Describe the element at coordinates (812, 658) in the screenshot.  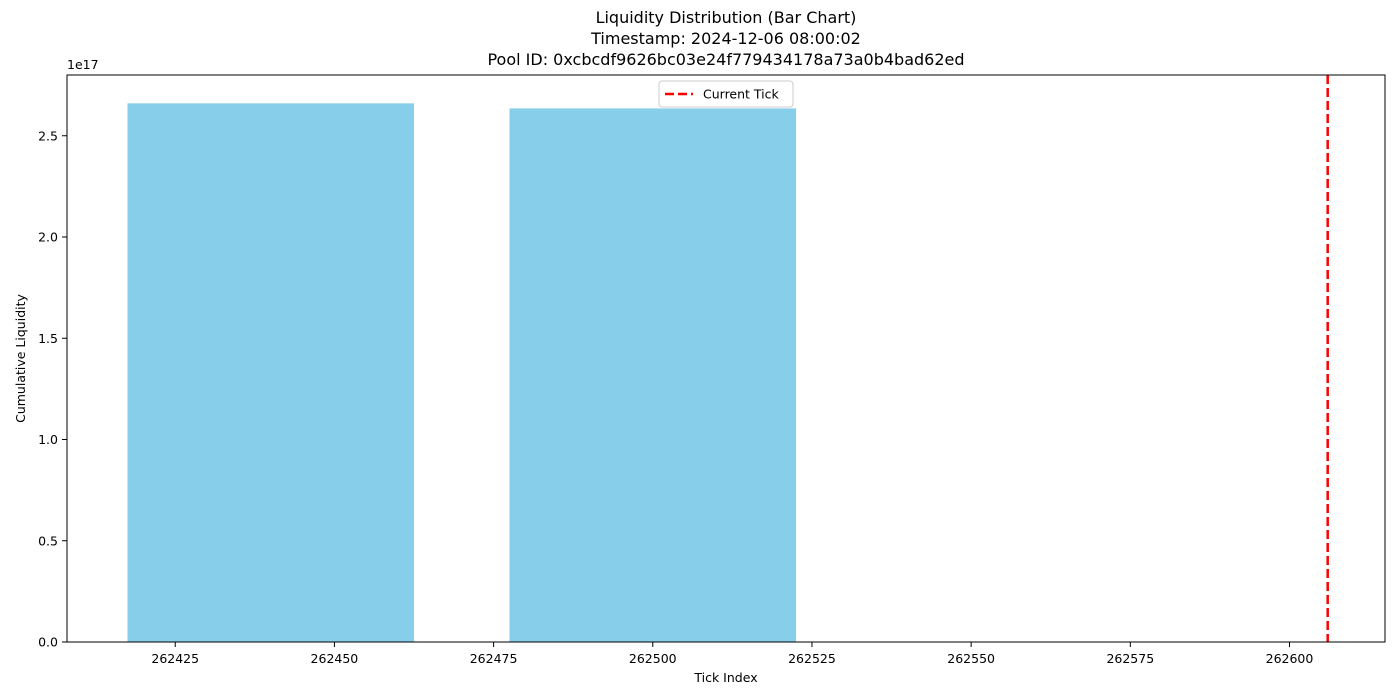
I see `x-tick-label-4: 262525` at that location.